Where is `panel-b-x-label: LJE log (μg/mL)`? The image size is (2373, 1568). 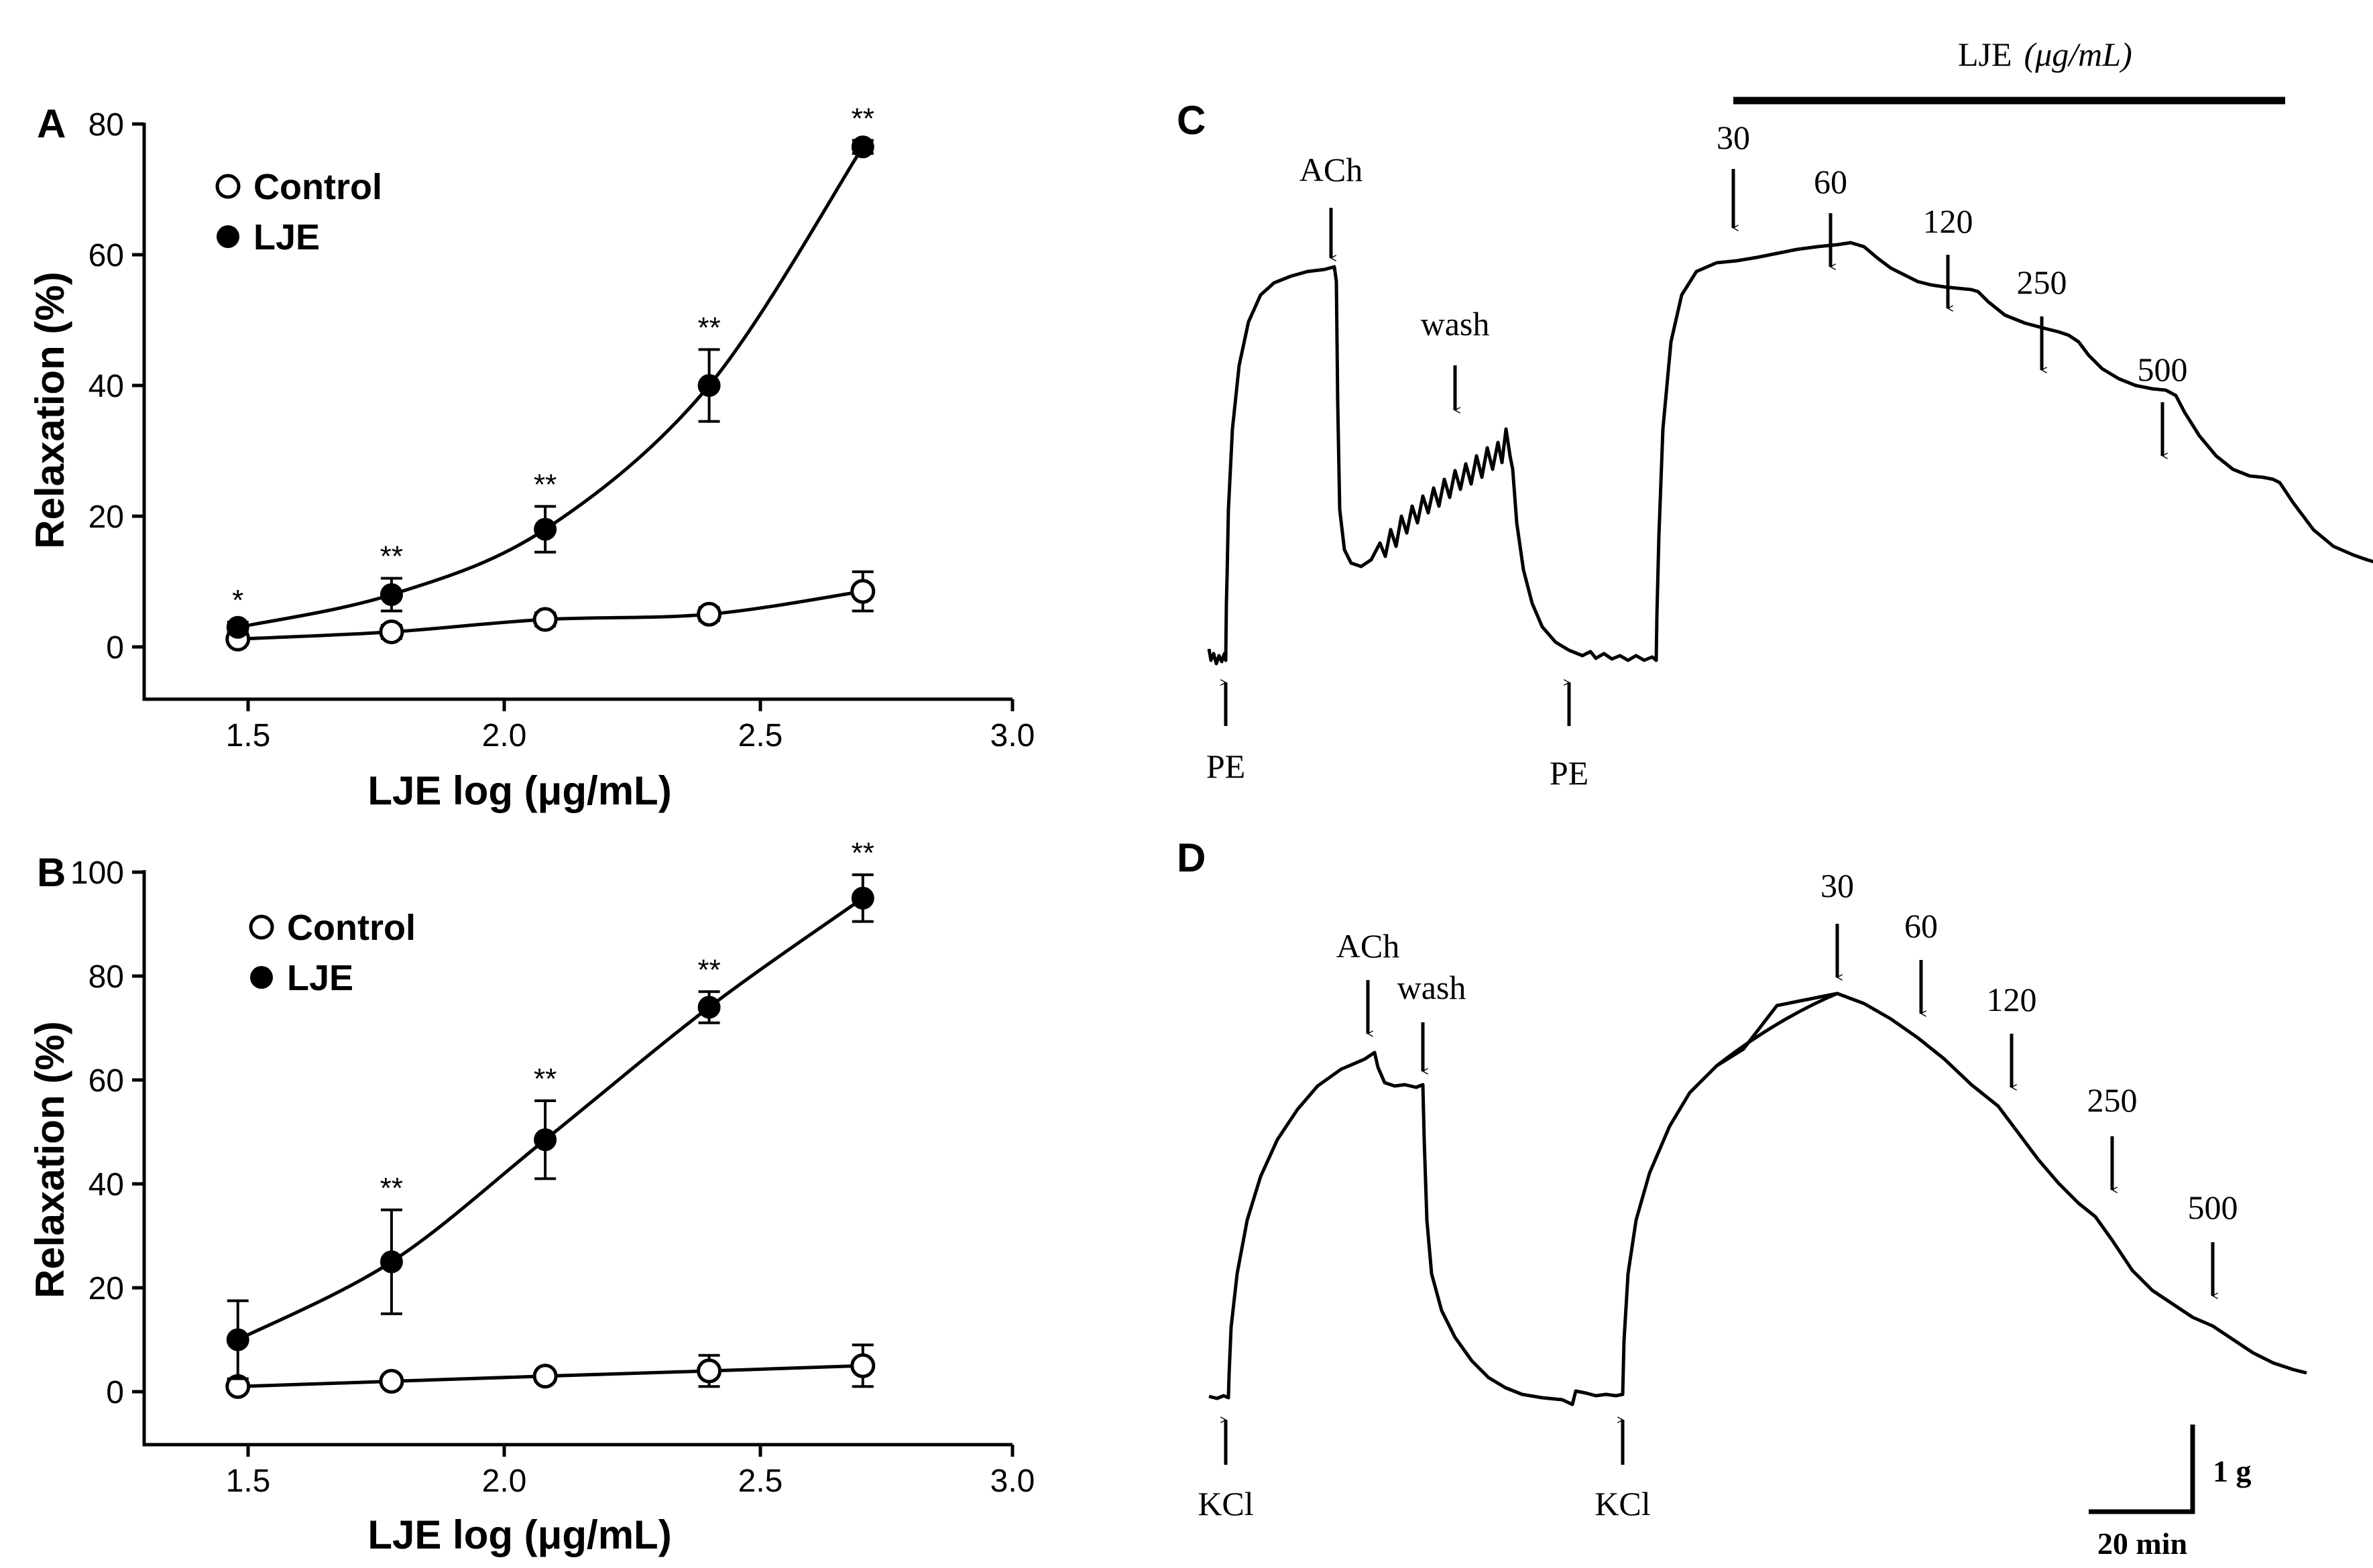
panel-b-x-label: LJE log (μg/mL) is located at coordinates (519, 1534).